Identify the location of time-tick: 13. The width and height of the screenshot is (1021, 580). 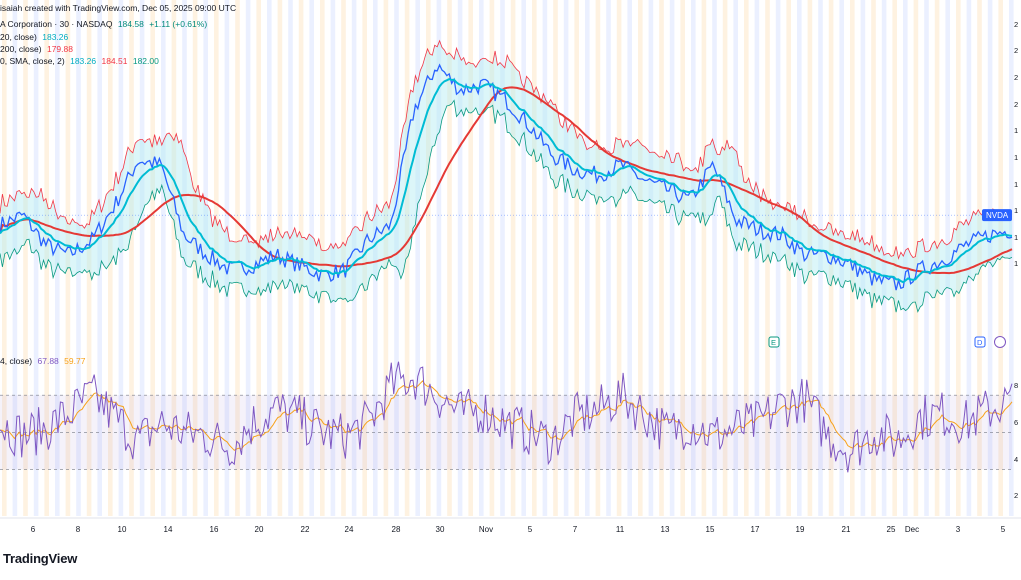
(665, 529).